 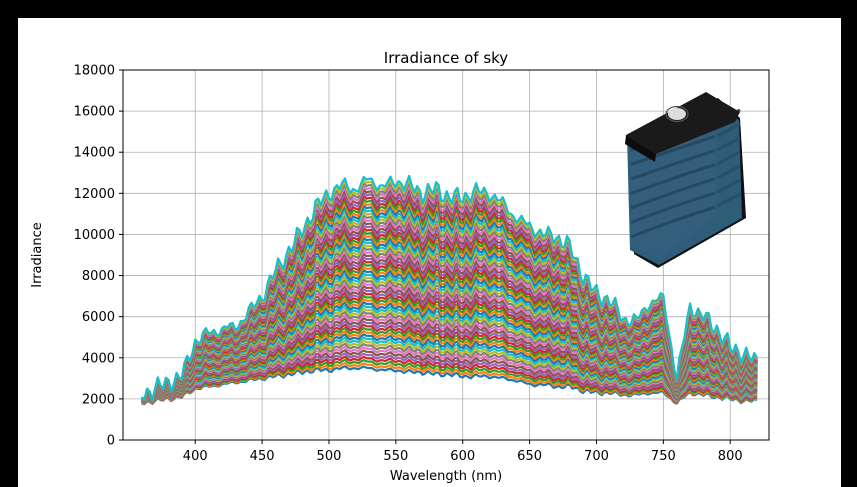 What do you see at coordinates (98, 358) in the screenshot?
I see `y-tick-label: 4000` at bounding box center [98, 358].